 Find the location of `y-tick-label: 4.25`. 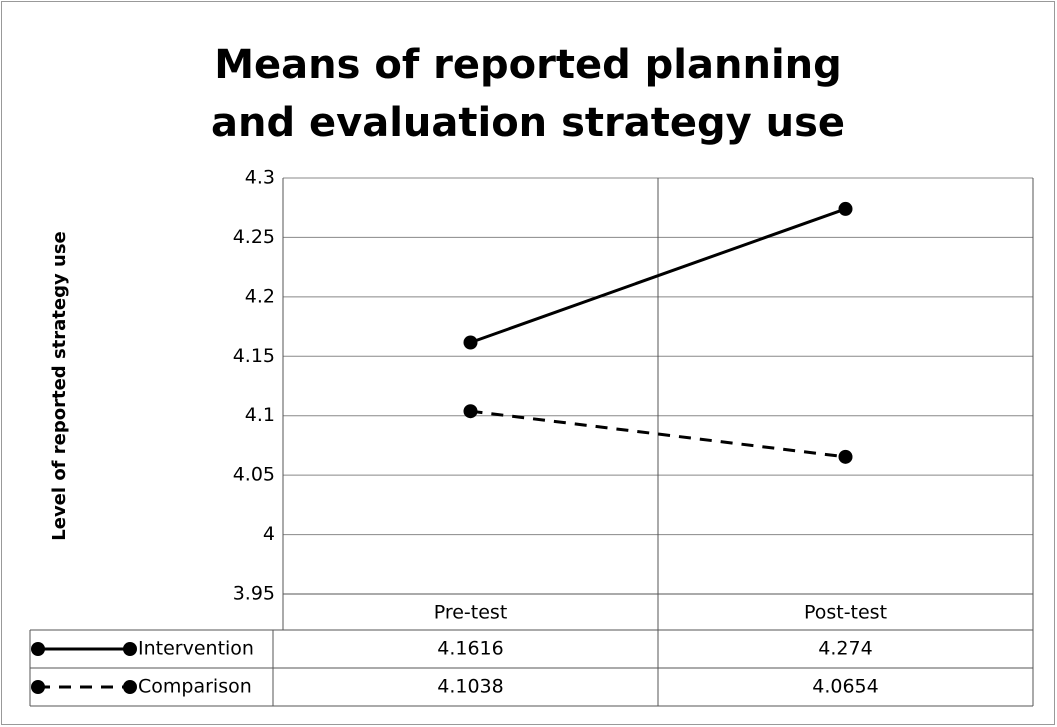

y-tick-label: 4.25 is located at coordinates (254, 237).